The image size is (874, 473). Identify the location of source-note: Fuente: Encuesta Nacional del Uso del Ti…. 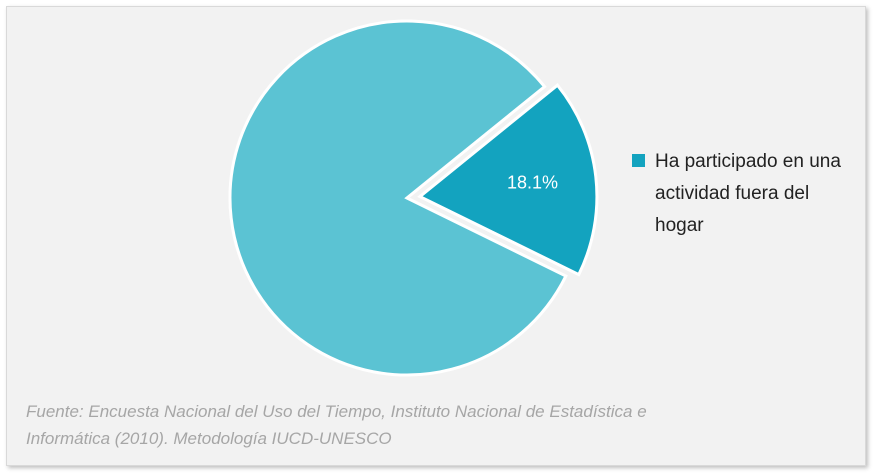
(336, 411).